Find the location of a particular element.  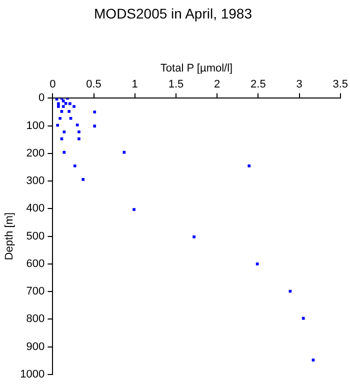

chart-title: MODS2005 in April, 1983 is located at coordinates (173, 13).